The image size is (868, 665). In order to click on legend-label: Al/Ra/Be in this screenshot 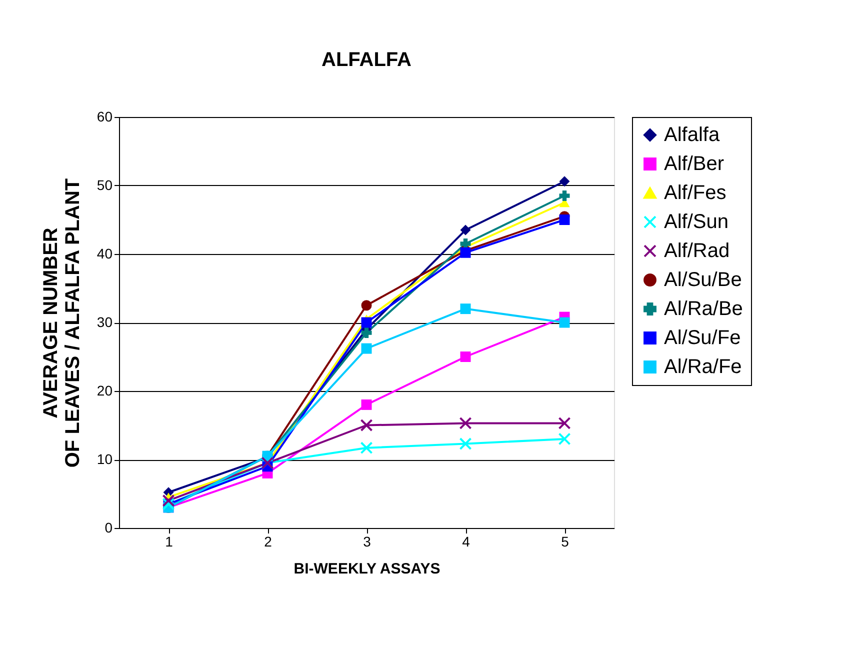, I will do `click(703, 309)`.